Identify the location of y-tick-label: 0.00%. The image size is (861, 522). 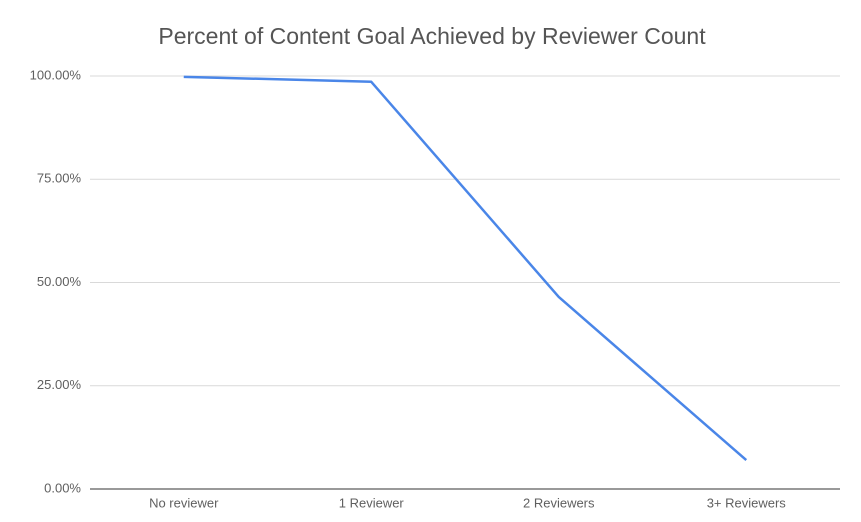
(62, 487).